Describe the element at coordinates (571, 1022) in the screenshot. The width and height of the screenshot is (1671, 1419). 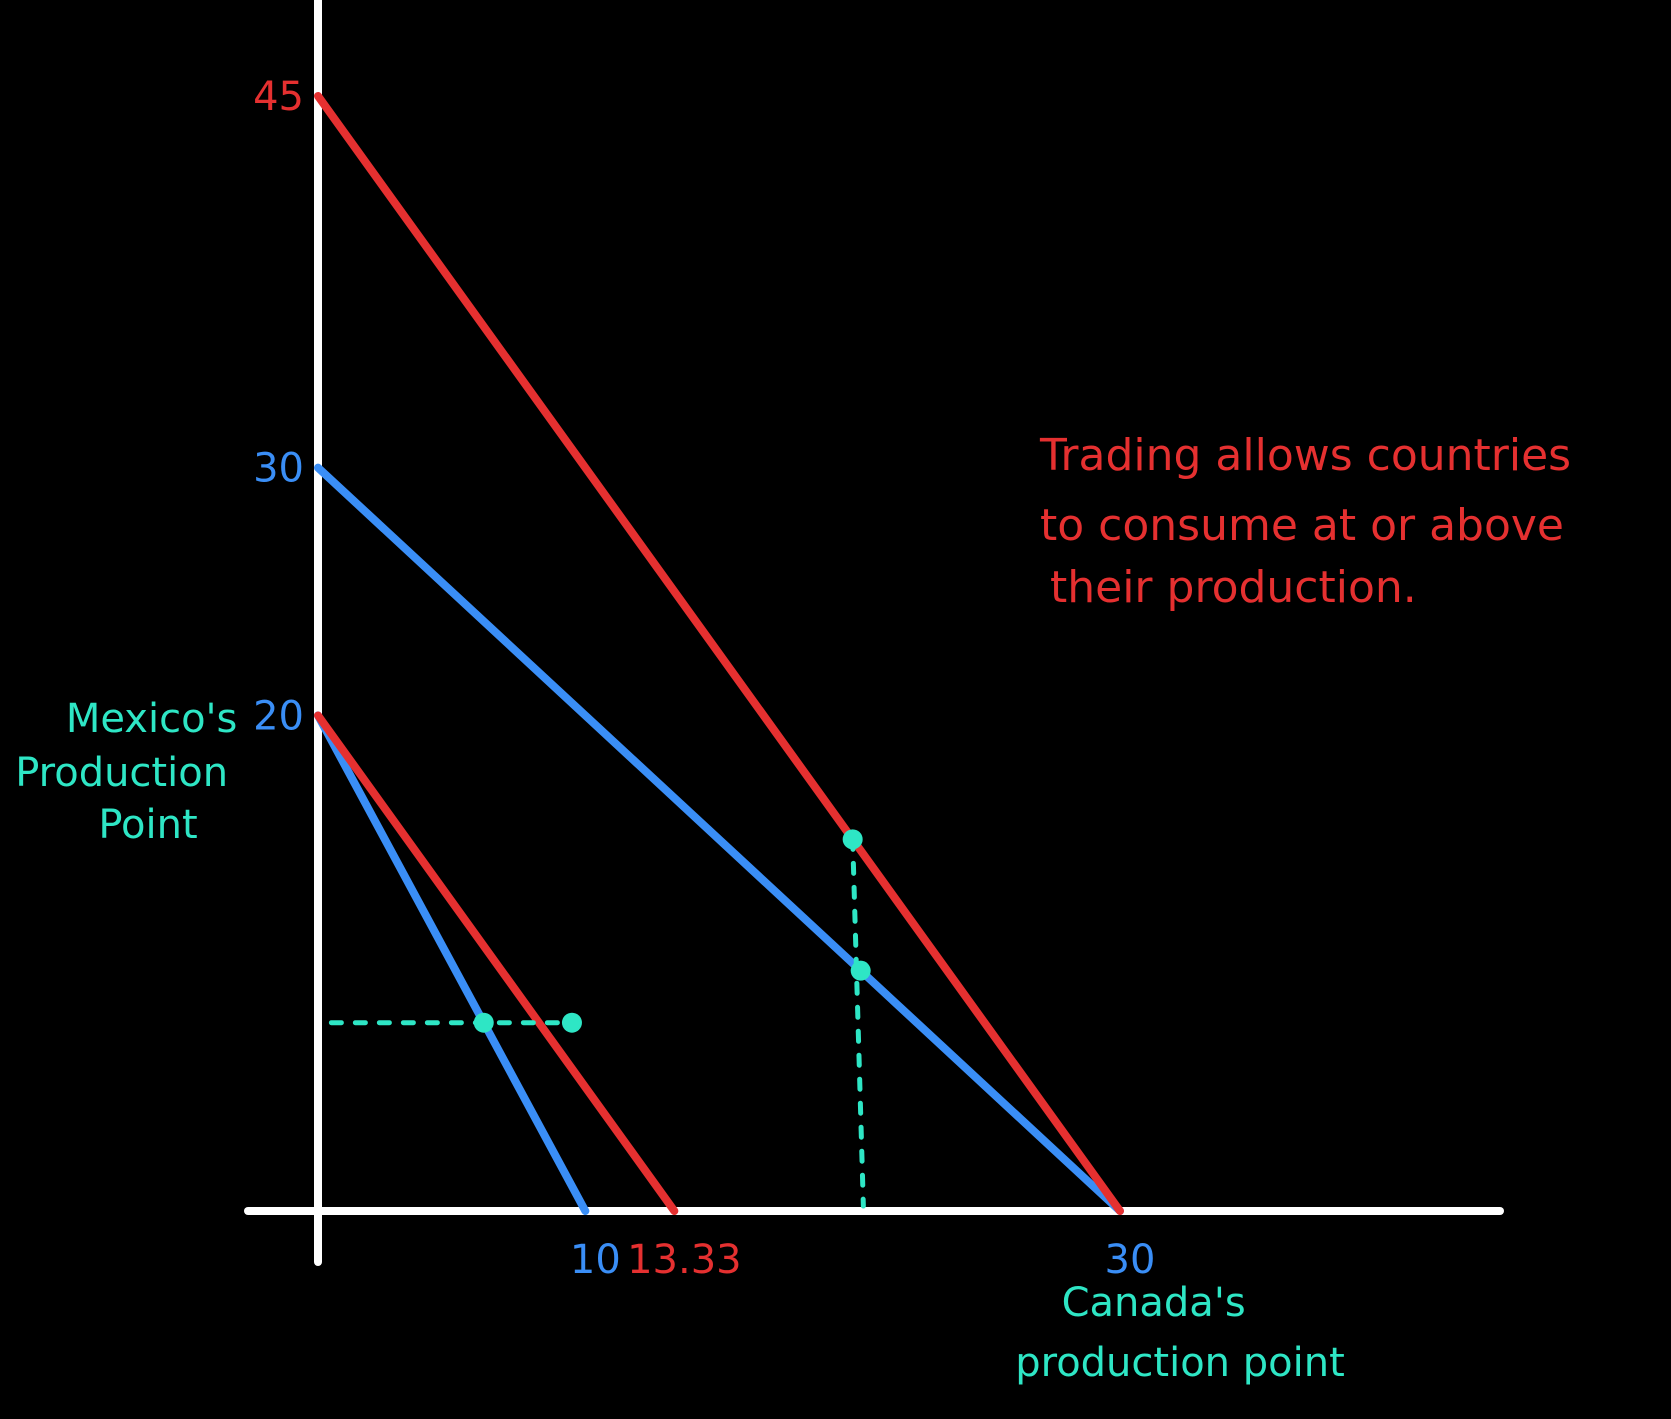
I see `mexico-consumption-point` at that location.